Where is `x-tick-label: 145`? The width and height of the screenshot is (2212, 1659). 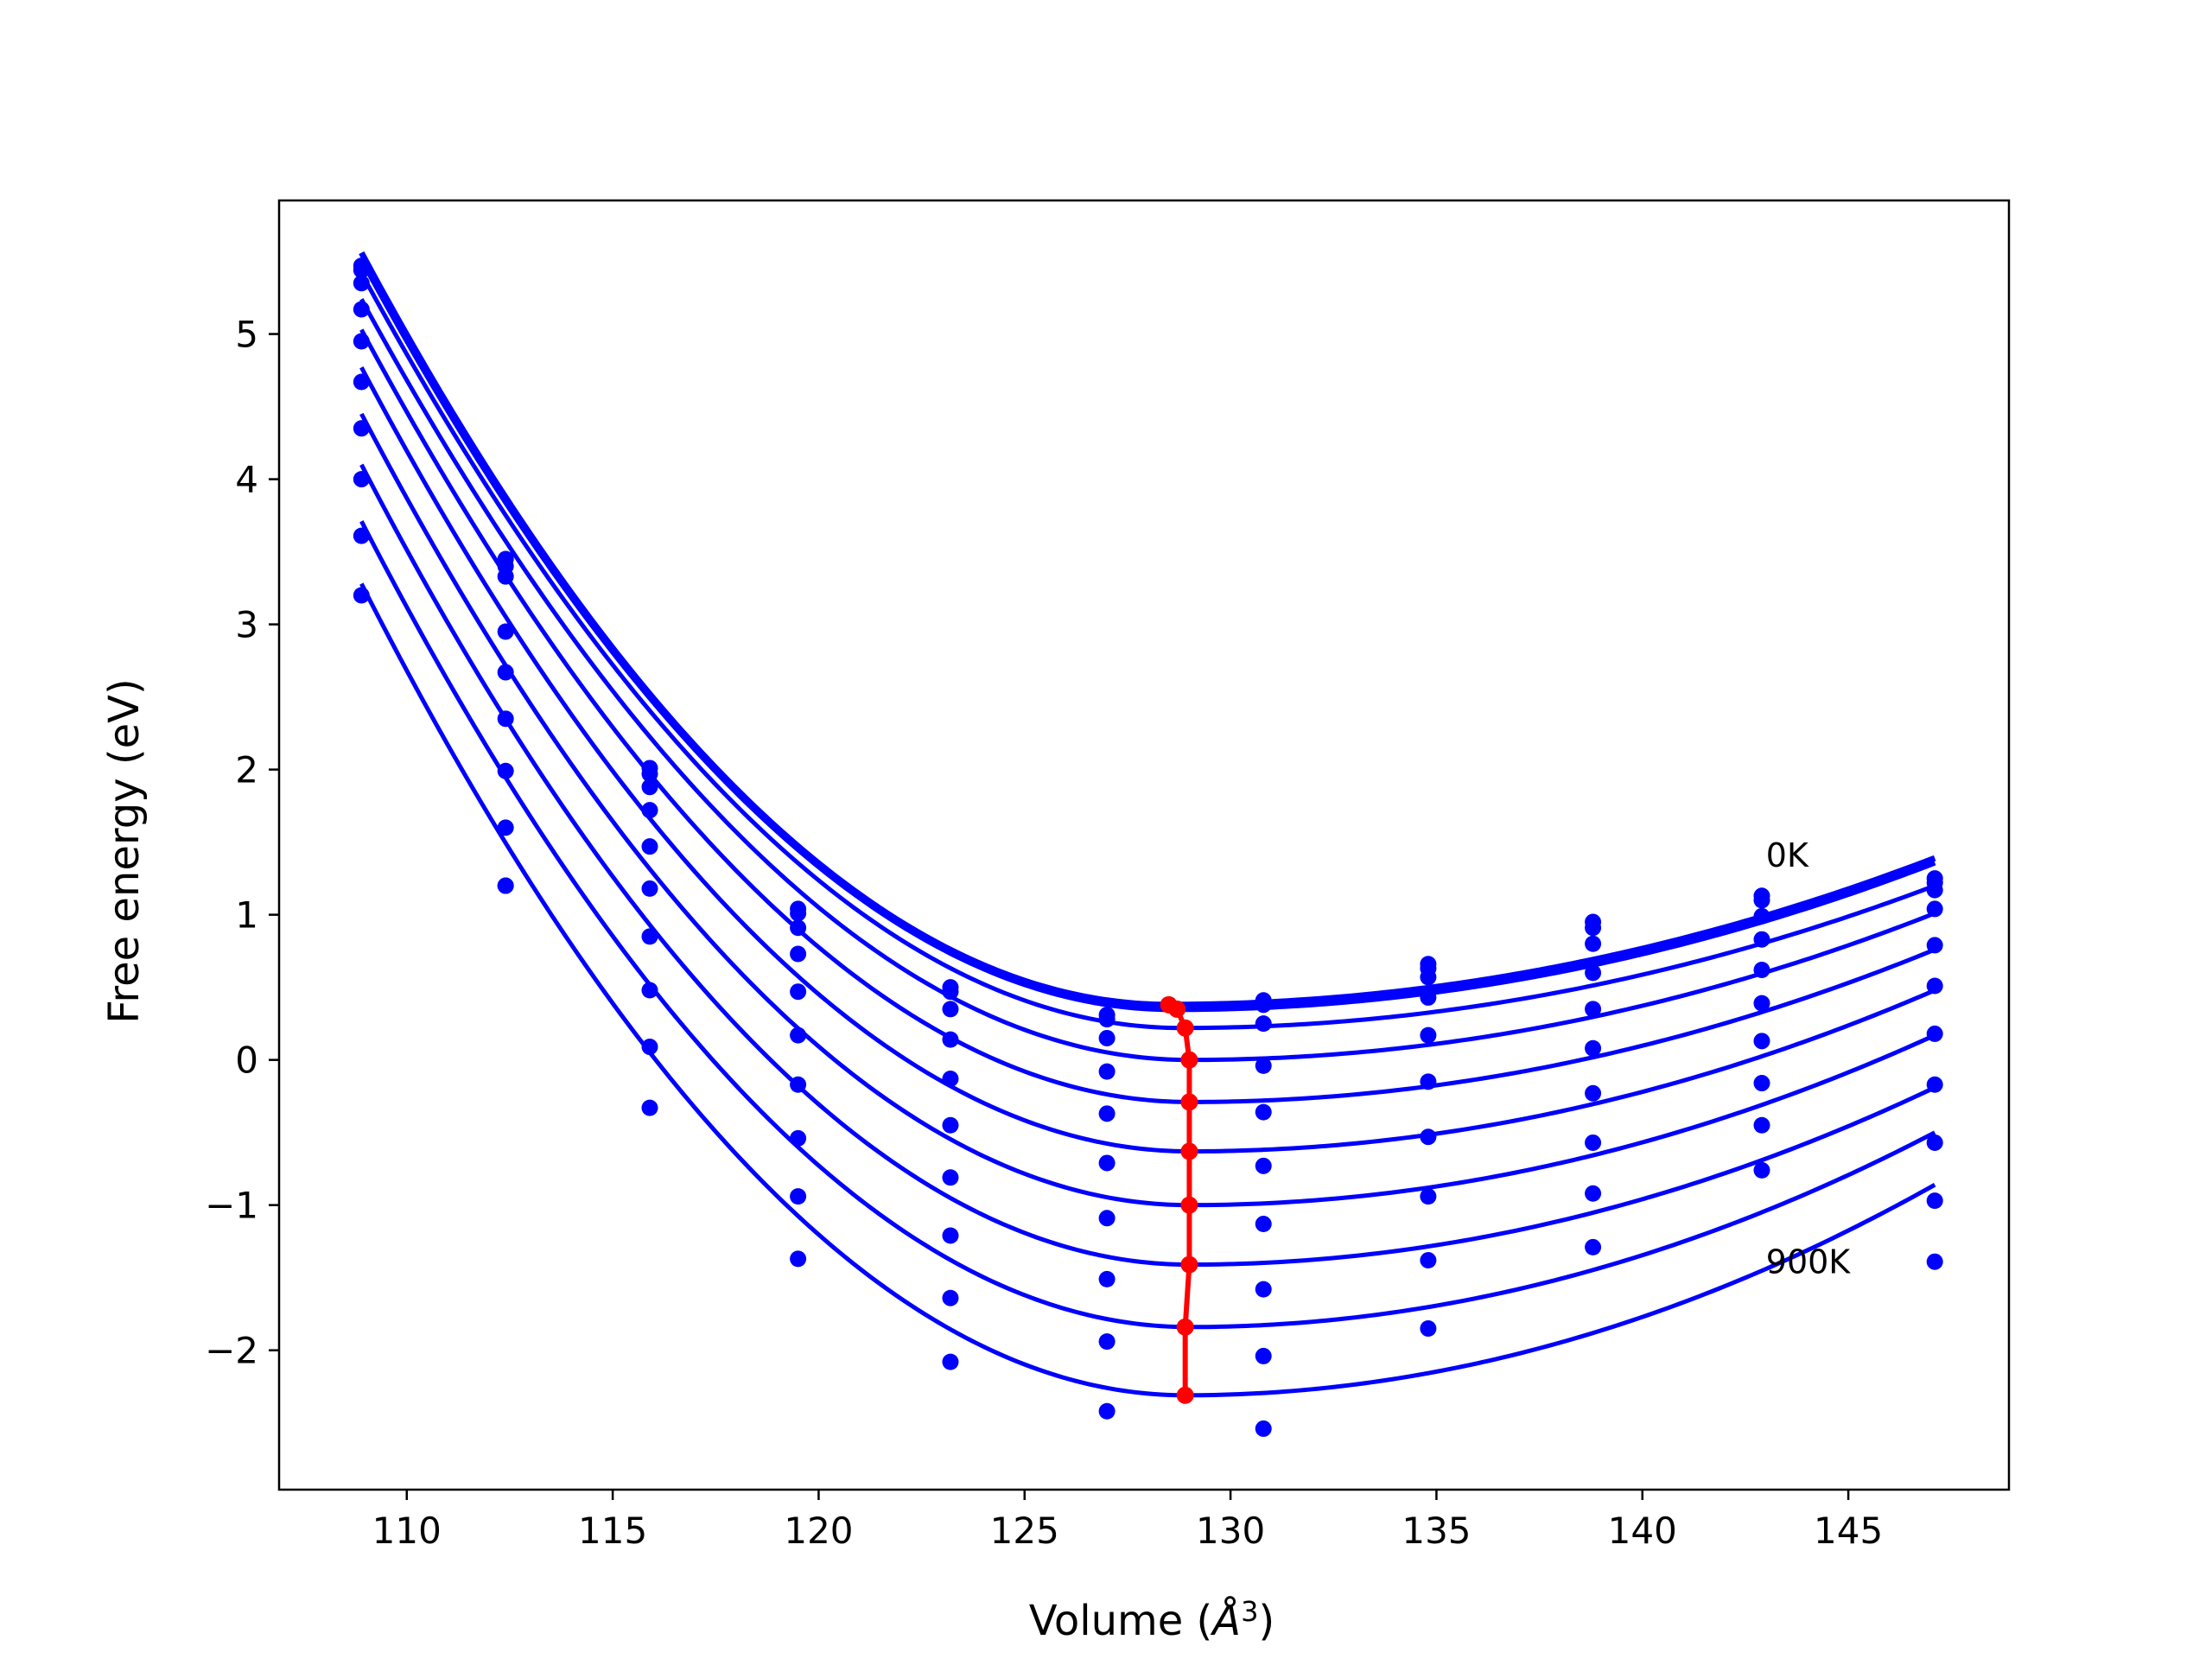
x-tick-label: 145 is located at coordinates (1848, 1531).